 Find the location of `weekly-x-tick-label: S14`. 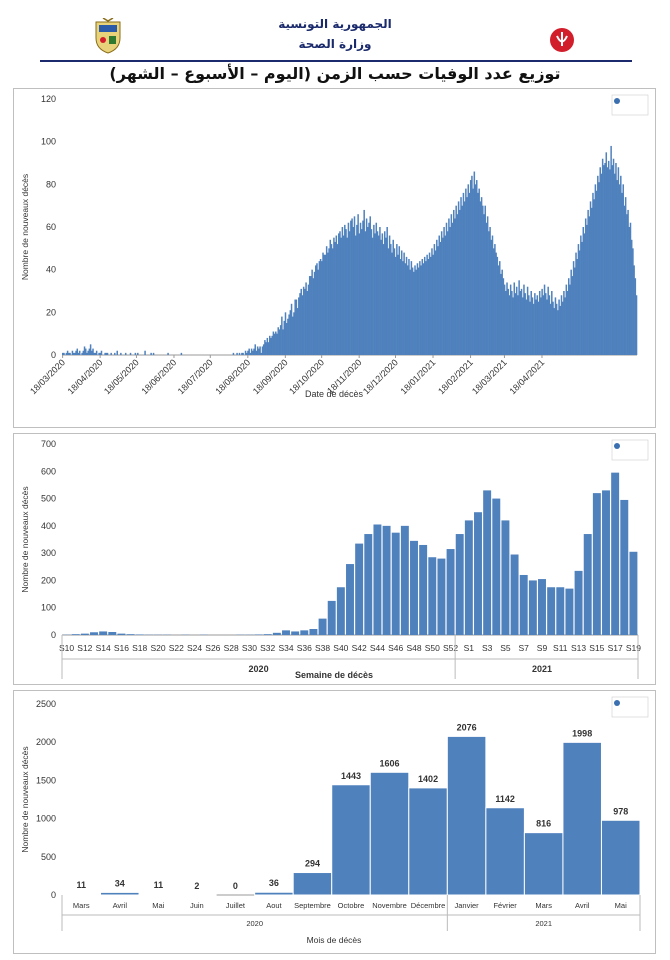

weekly-x-tick-label: S14 is located at coordinates (103, 648).